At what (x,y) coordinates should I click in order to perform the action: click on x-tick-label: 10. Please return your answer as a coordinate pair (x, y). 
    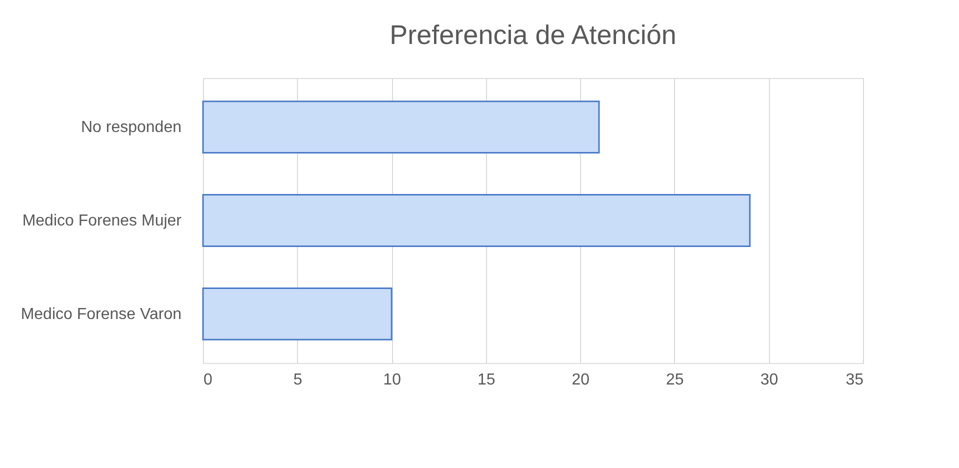
    Looking at the image, I should click on (392, 380).